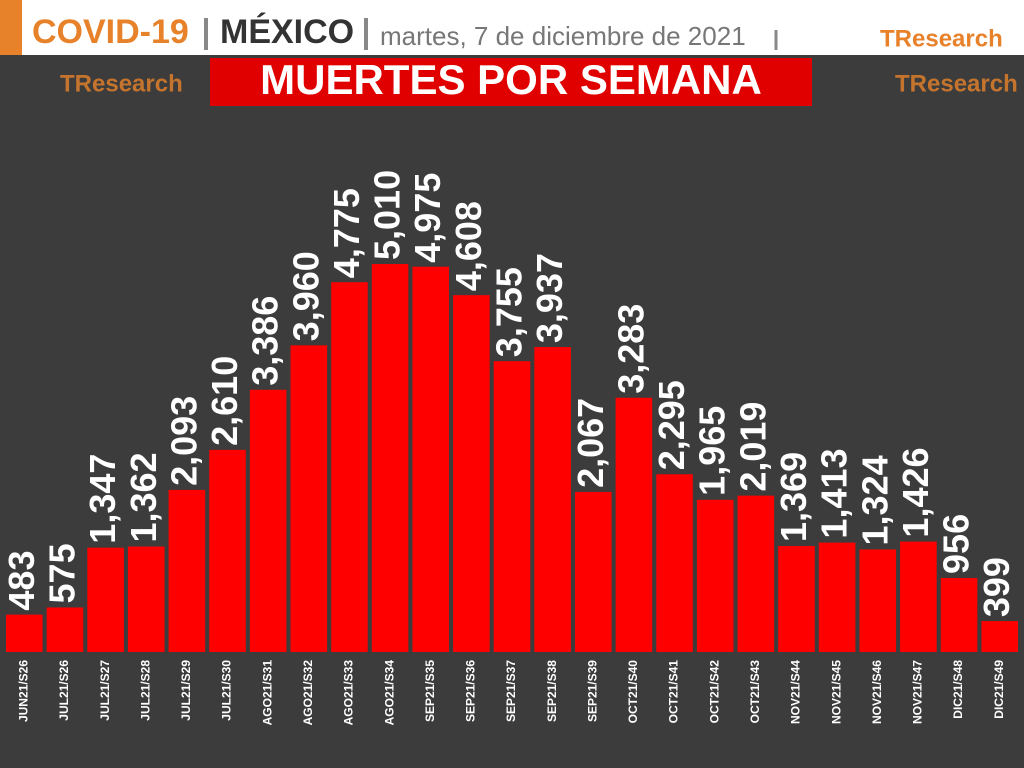  I want to click on x-tick-label: OCT21/S40, so click(633, 692).